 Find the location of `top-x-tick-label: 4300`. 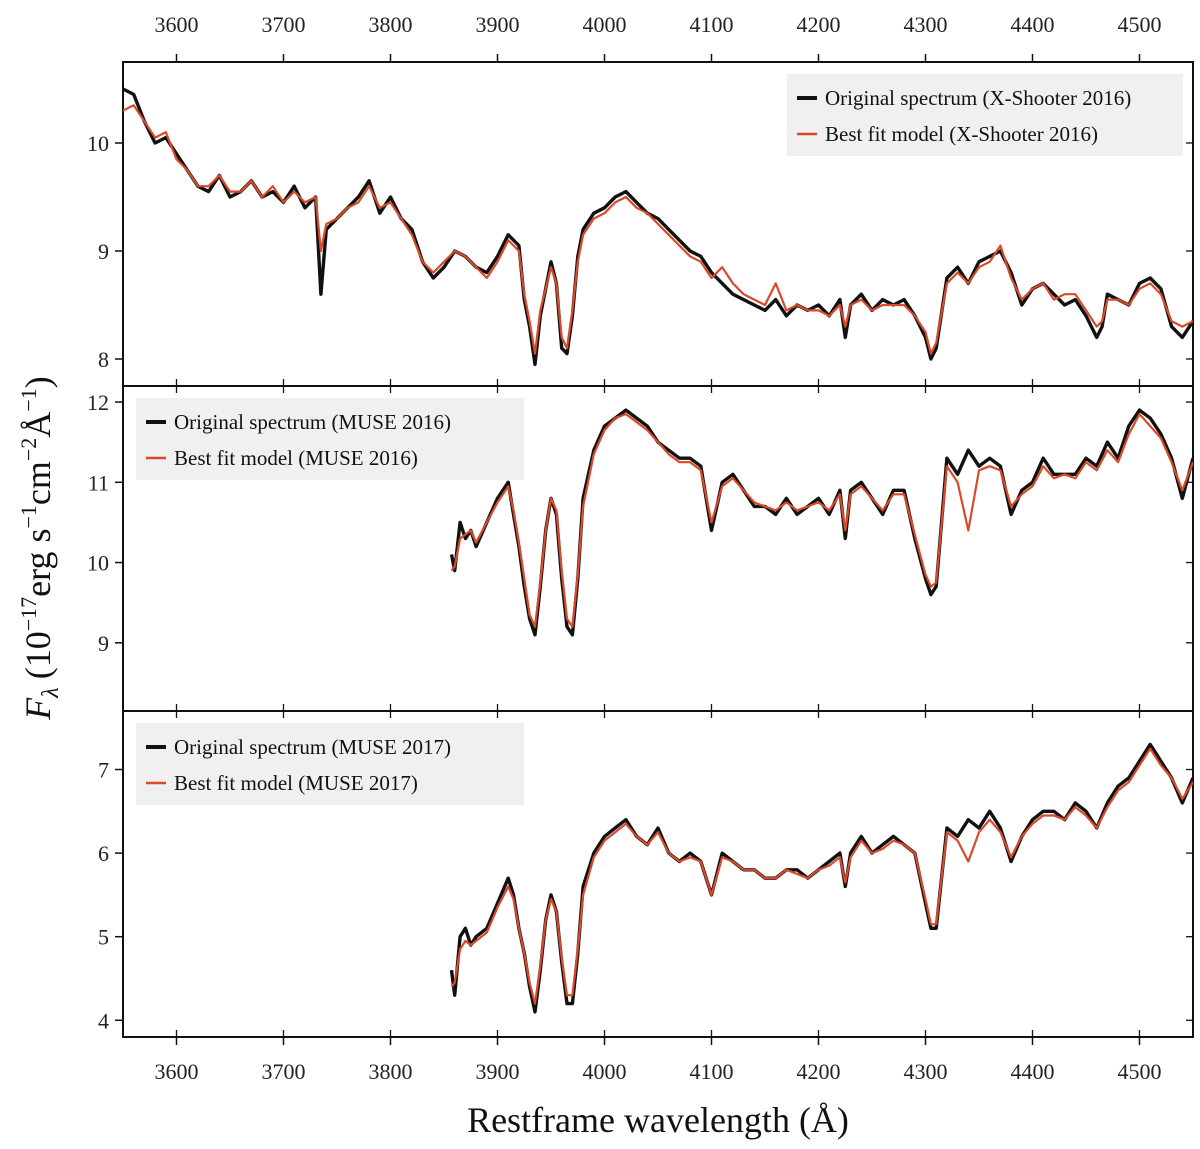

top-x-tick-label: 4300 is located at coordinates (926, 24).